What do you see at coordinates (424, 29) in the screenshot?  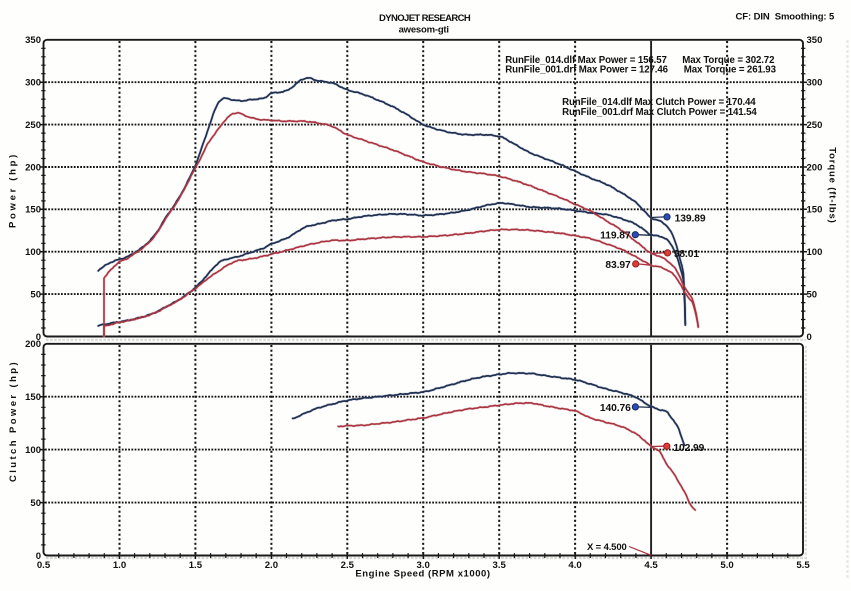 I see `svg-text: awesom-gti` at bounding box center [424, 29].